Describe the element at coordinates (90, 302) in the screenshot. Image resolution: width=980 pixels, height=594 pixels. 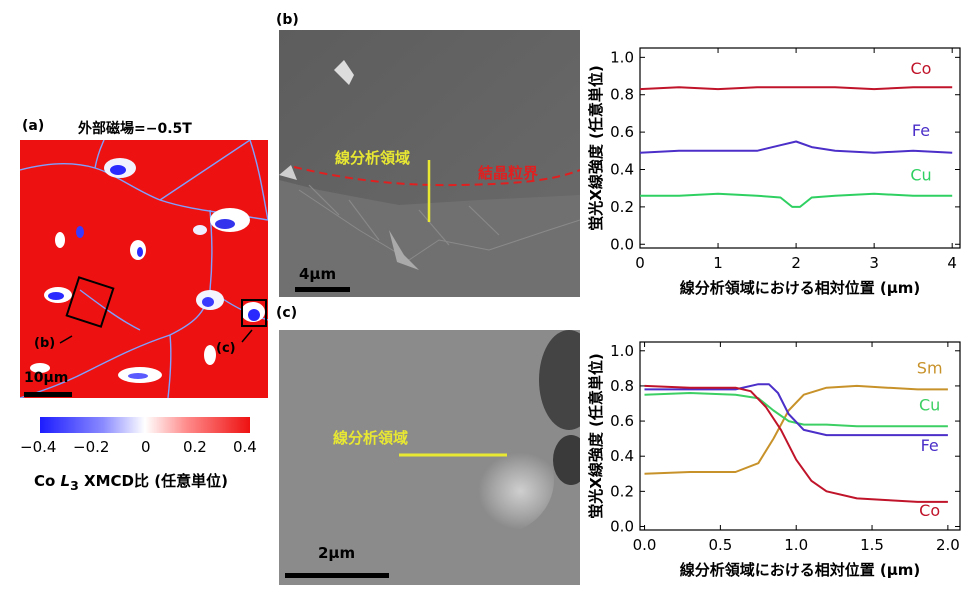
I see `region-b-box` at that location.